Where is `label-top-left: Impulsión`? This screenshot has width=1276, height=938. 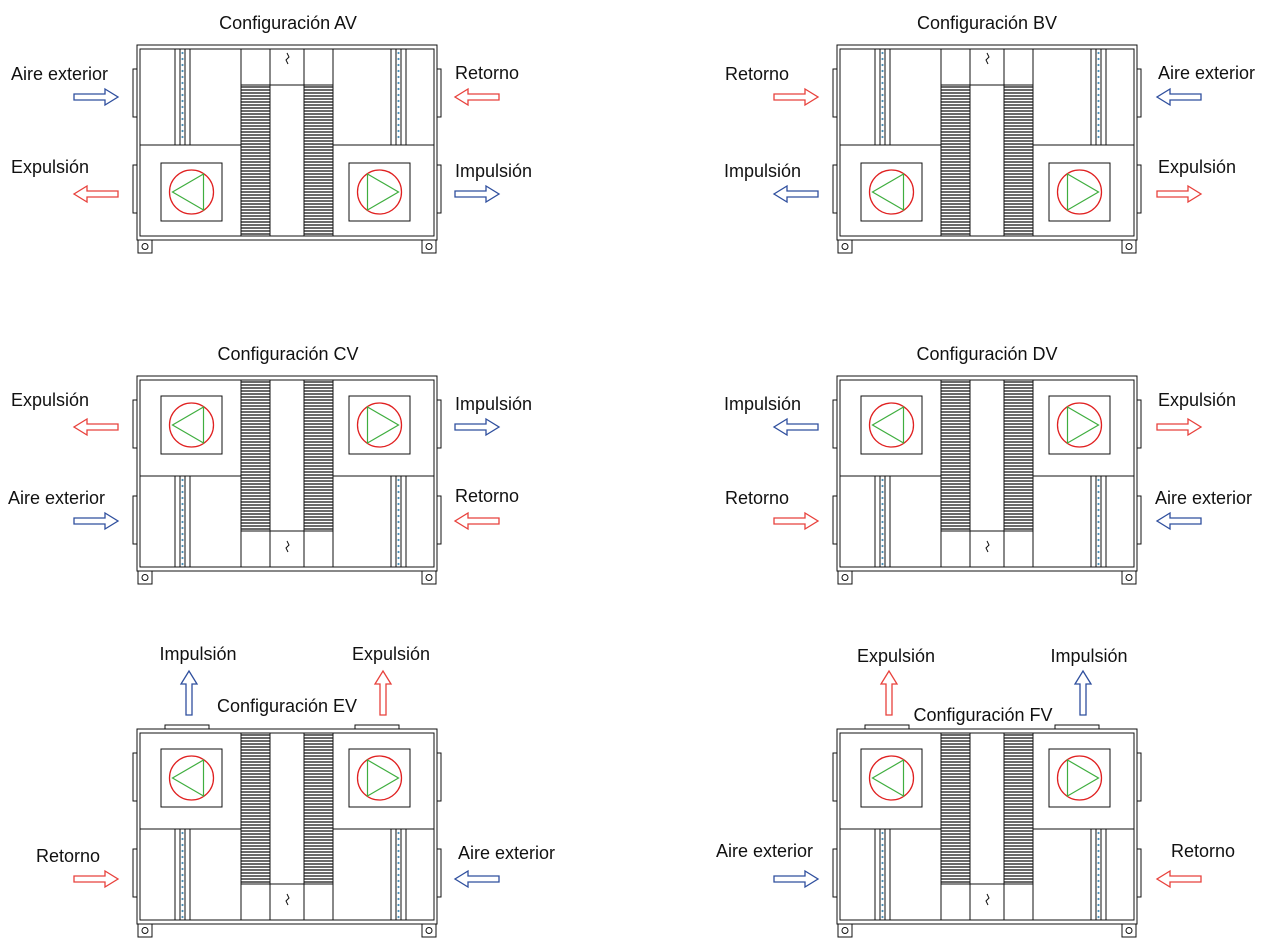
label-top-left: Impulsión is located at coordinates (197, 654).